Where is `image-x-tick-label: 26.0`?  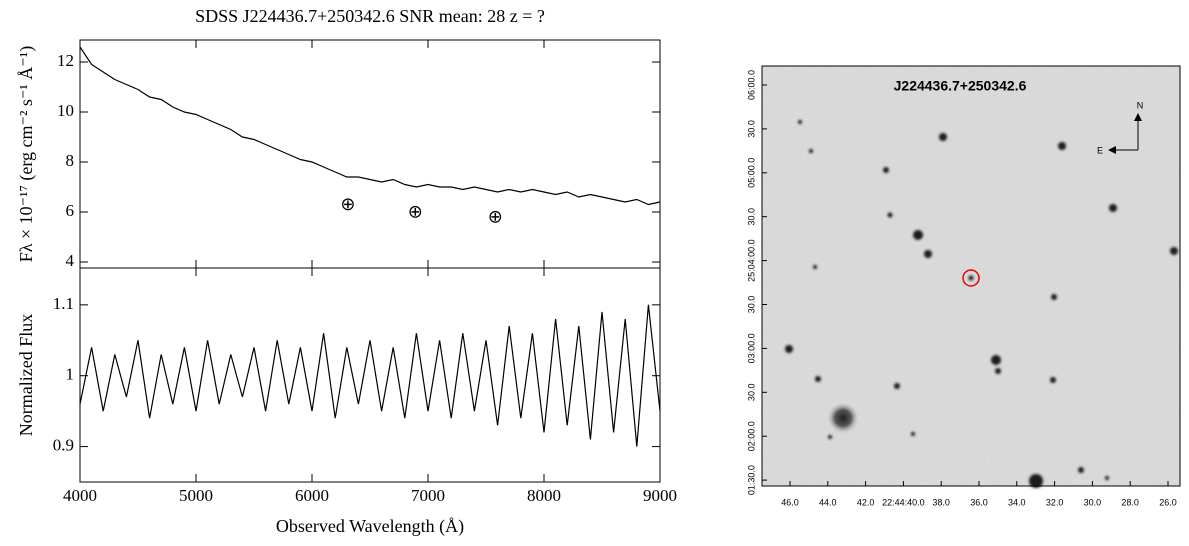
image-x-tick-label: 26.0 is located at coordinates (1168, 502).